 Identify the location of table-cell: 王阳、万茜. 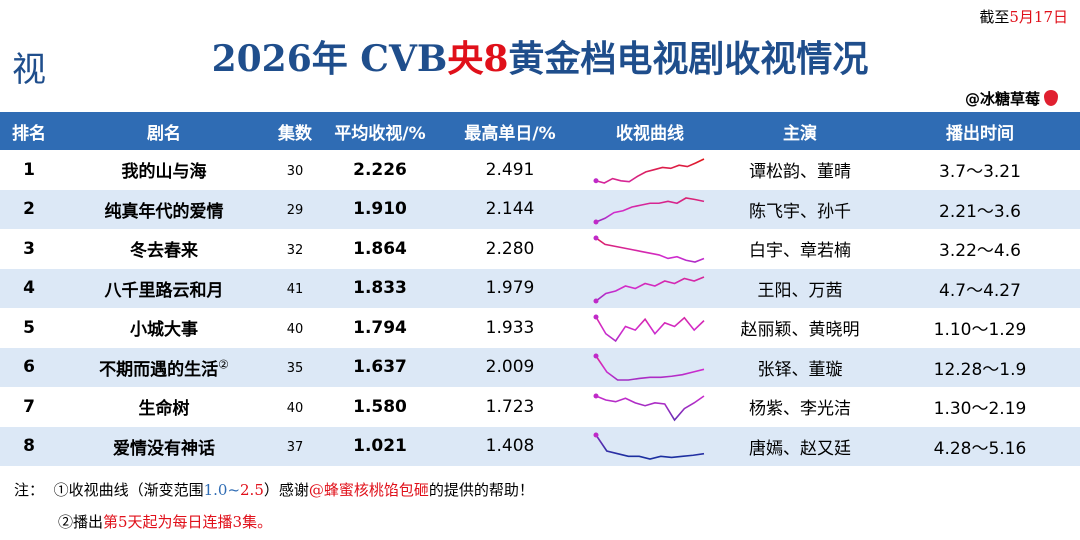
(800, 288).